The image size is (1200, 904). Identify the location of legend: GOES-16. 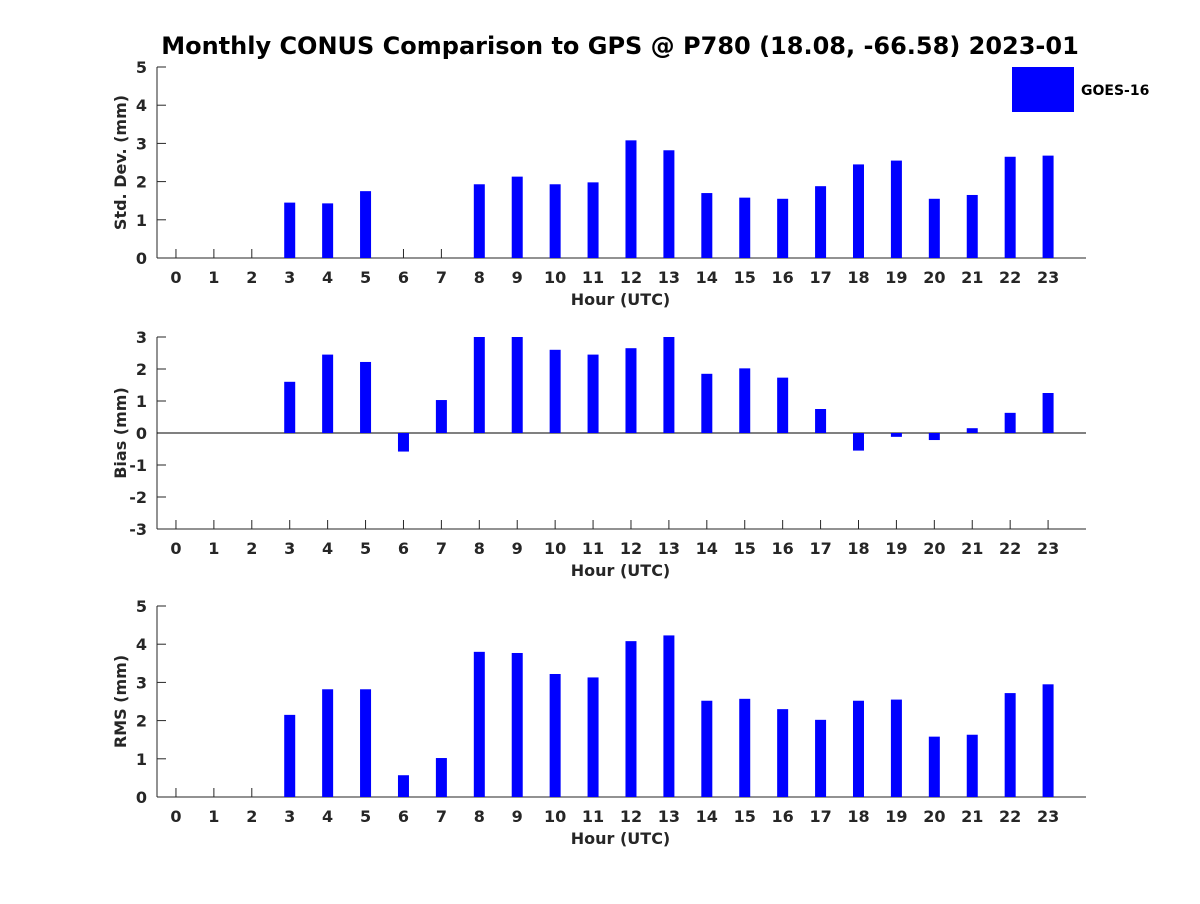
(1080, 89).